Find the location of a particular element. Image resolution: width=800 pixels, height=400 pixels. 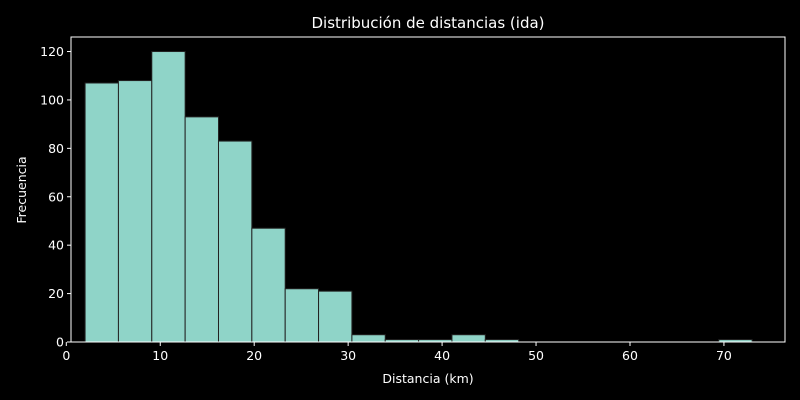

y-tick-label: 20 is located at coordinates (56, 293).